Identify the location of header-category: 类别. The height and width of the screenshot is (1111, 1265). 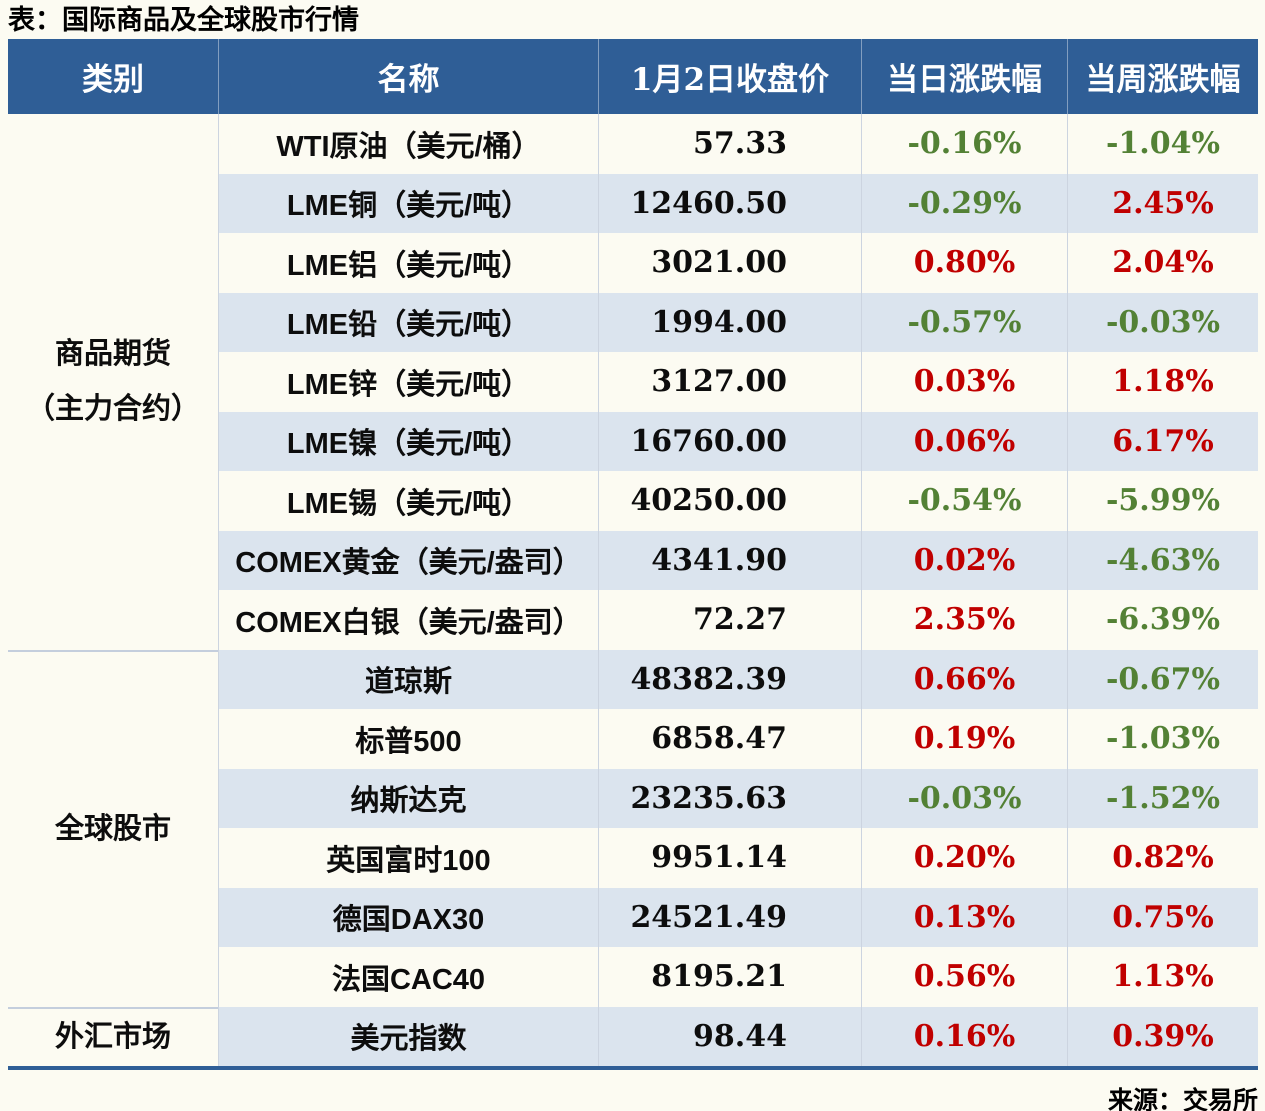
(113, 77).